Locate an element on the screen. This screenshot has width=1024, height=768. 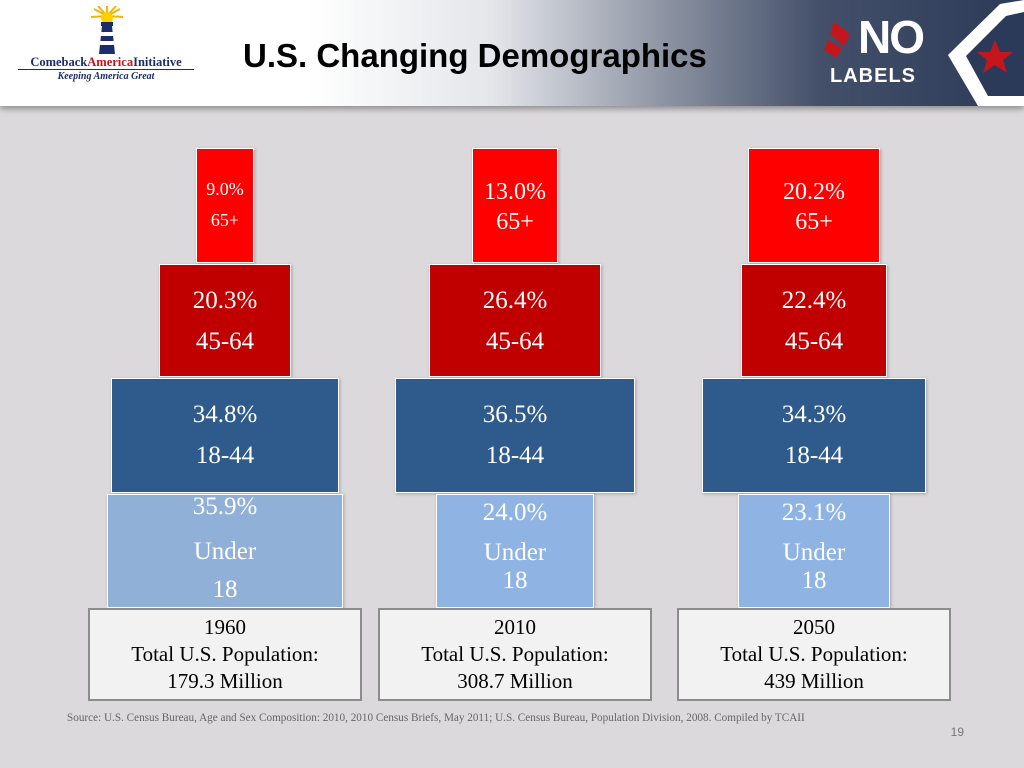
bar-value-label: 22.4% is located at coordinates (814, 300).